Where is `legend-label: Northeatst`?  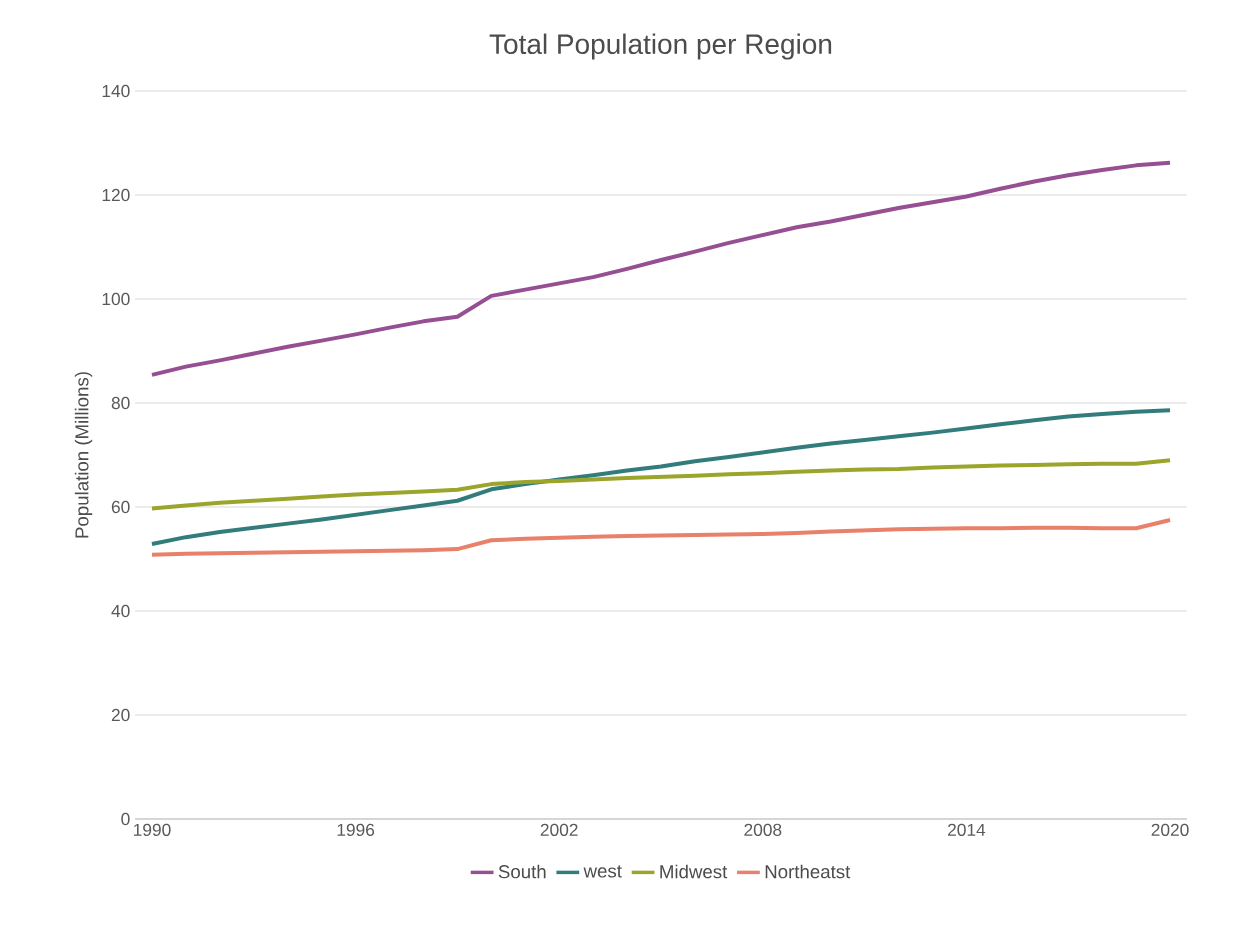
legend-label: Northeatst is located at coordinates (808, 871).